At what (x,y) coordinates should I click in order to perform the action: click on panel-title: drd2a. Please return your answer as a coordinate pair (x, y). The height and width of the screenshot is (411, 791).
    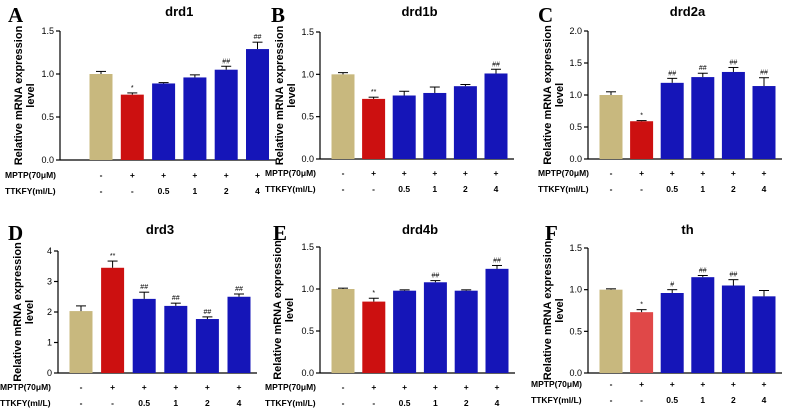
    Looking at the image, I should click on (688, 11).